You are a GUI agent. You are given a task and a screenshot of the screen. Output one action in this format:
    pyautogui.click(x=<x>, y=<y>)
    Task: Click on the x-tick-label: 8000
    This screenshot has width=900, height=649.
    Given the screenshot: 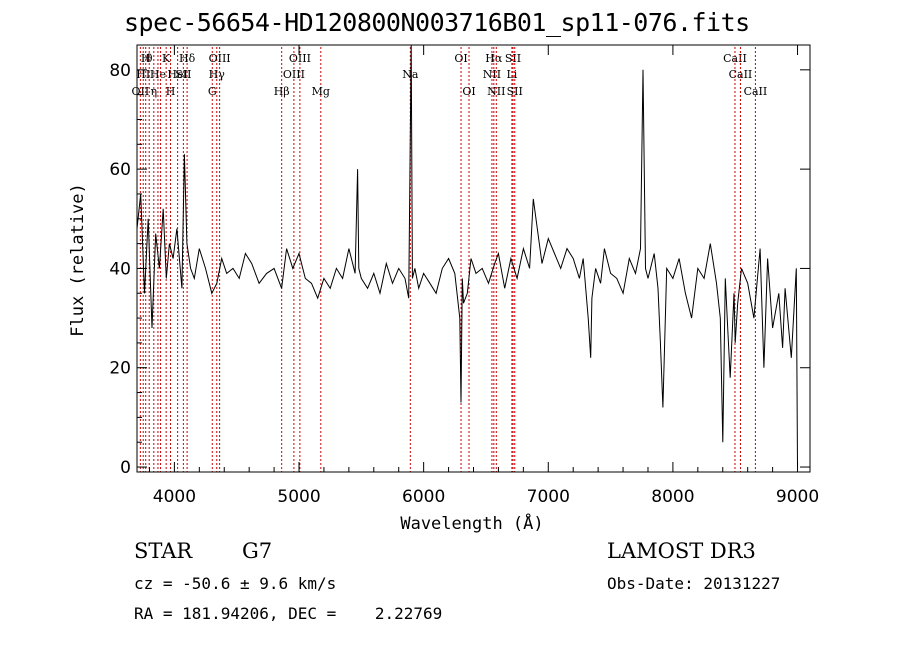 What is the action you would take?
    pyautogui.click(x=672, y=497)
    